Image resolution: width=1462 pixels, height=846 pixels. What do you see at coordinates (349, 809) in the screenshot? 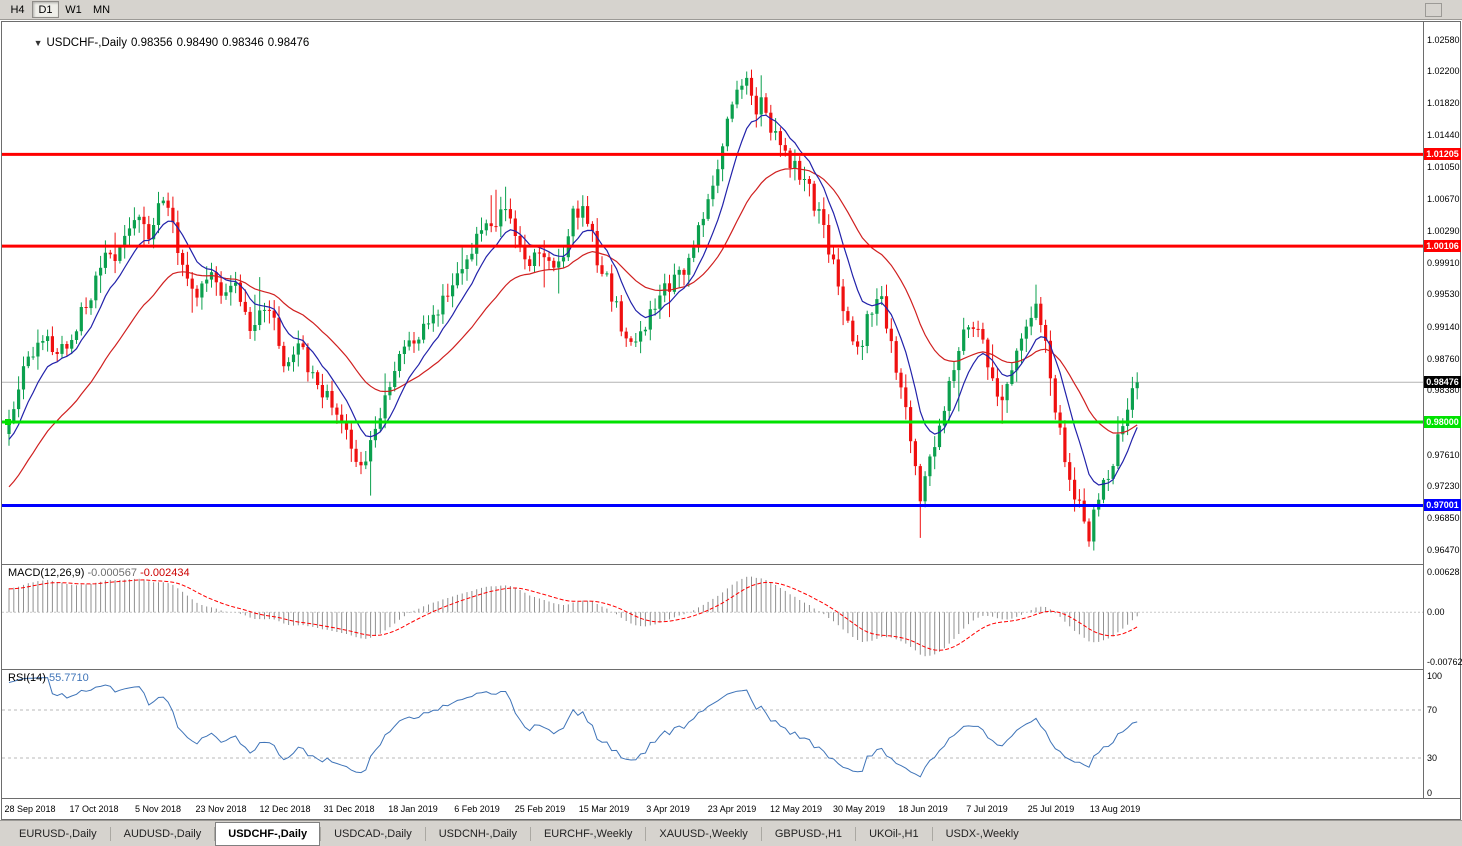
I see `date-label: 31 Dec 2018` at bounding box center [349, 809].